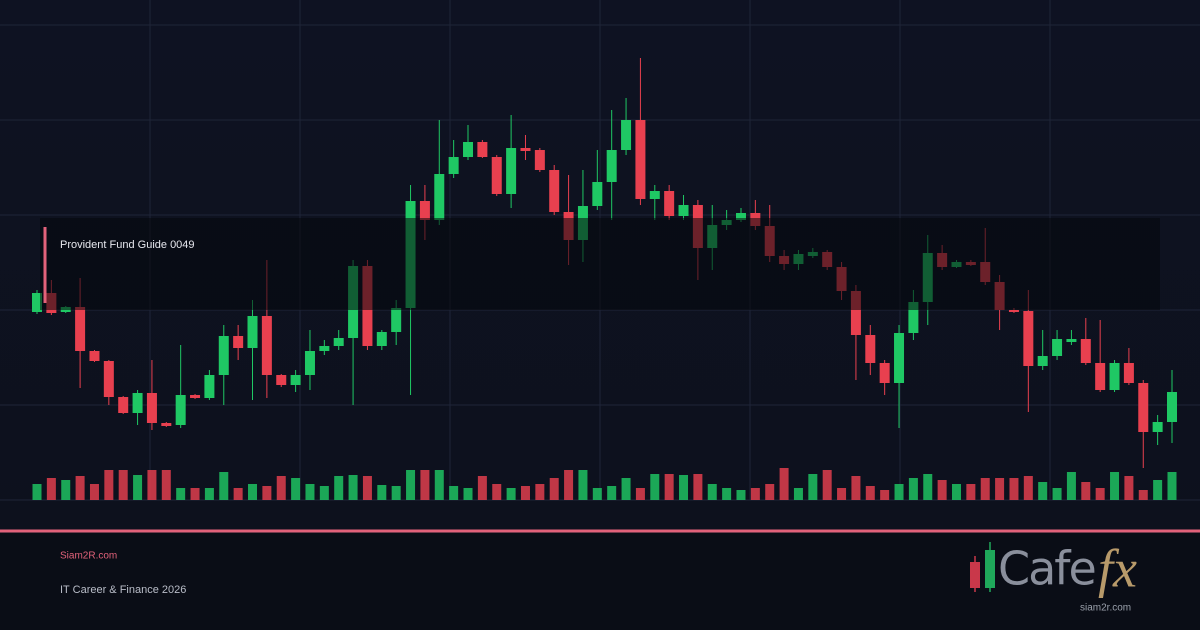 The height and width of the screenshot is (630, 1200). Describe the element at coordinates (1046, 569) in the screenshot. I see `logo-word: Cafe` at that location.